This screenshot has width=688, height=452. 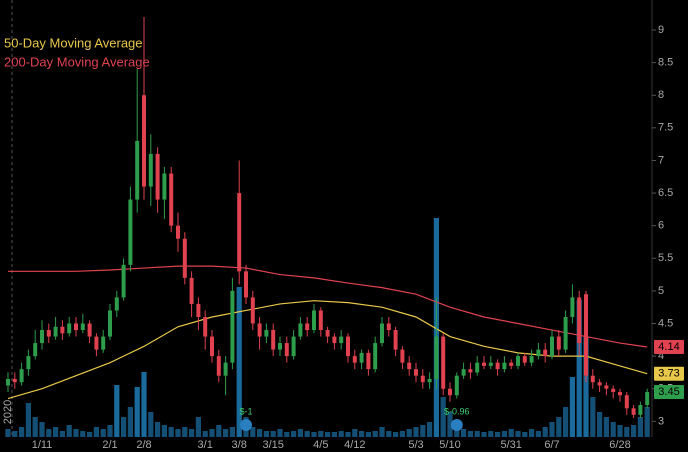 What do you see at coordinates (510, 445) in the screenshot?
I see `x-tick-label: 5/31` at bounding box center [510, 445].